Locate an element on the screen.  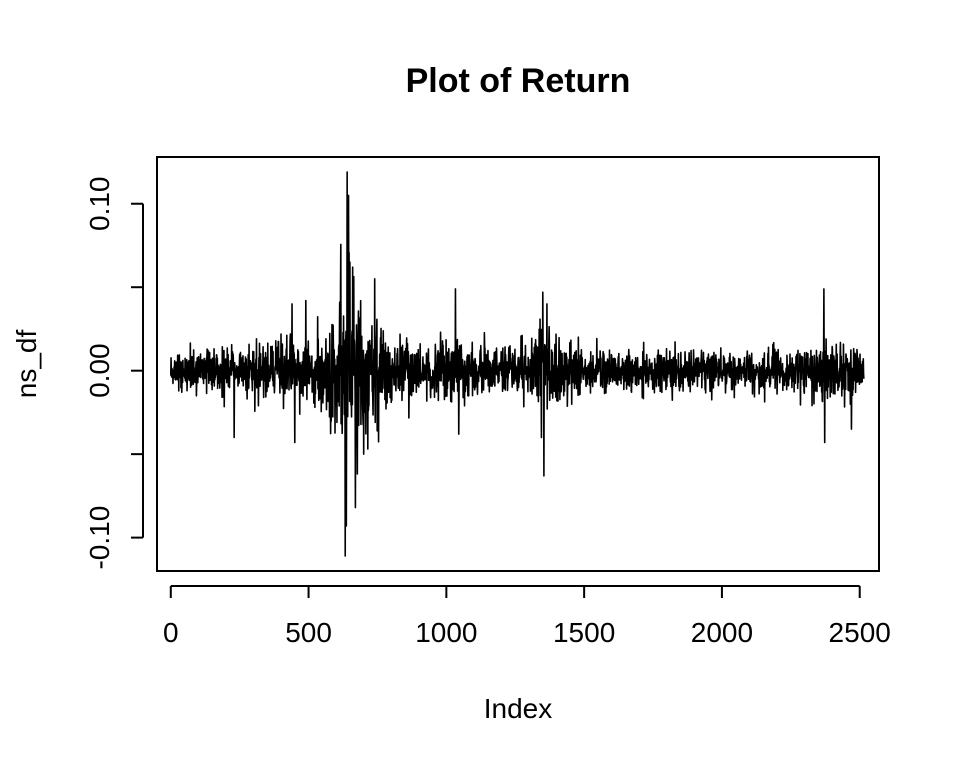
x-axis-label: Index is located at coordinates (518, 708).